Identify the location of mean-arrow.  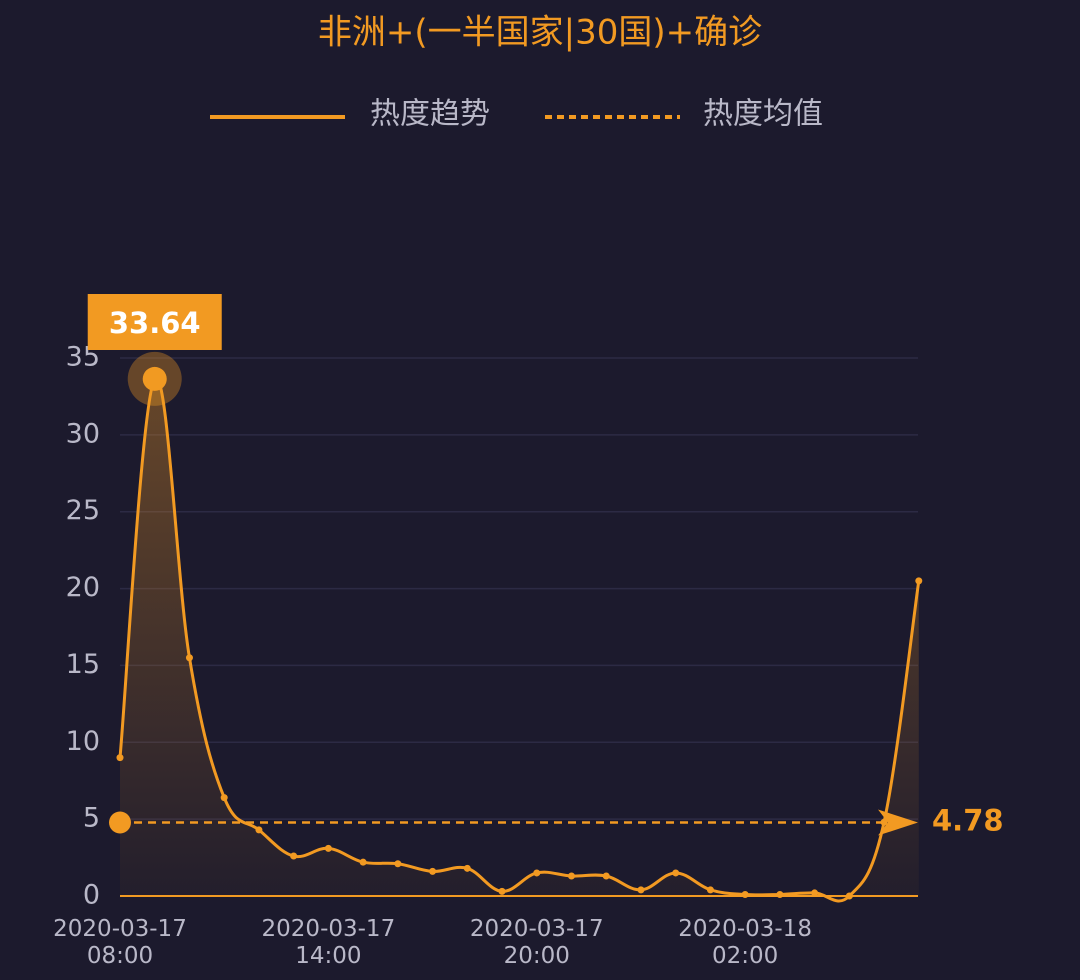
(898, 822).